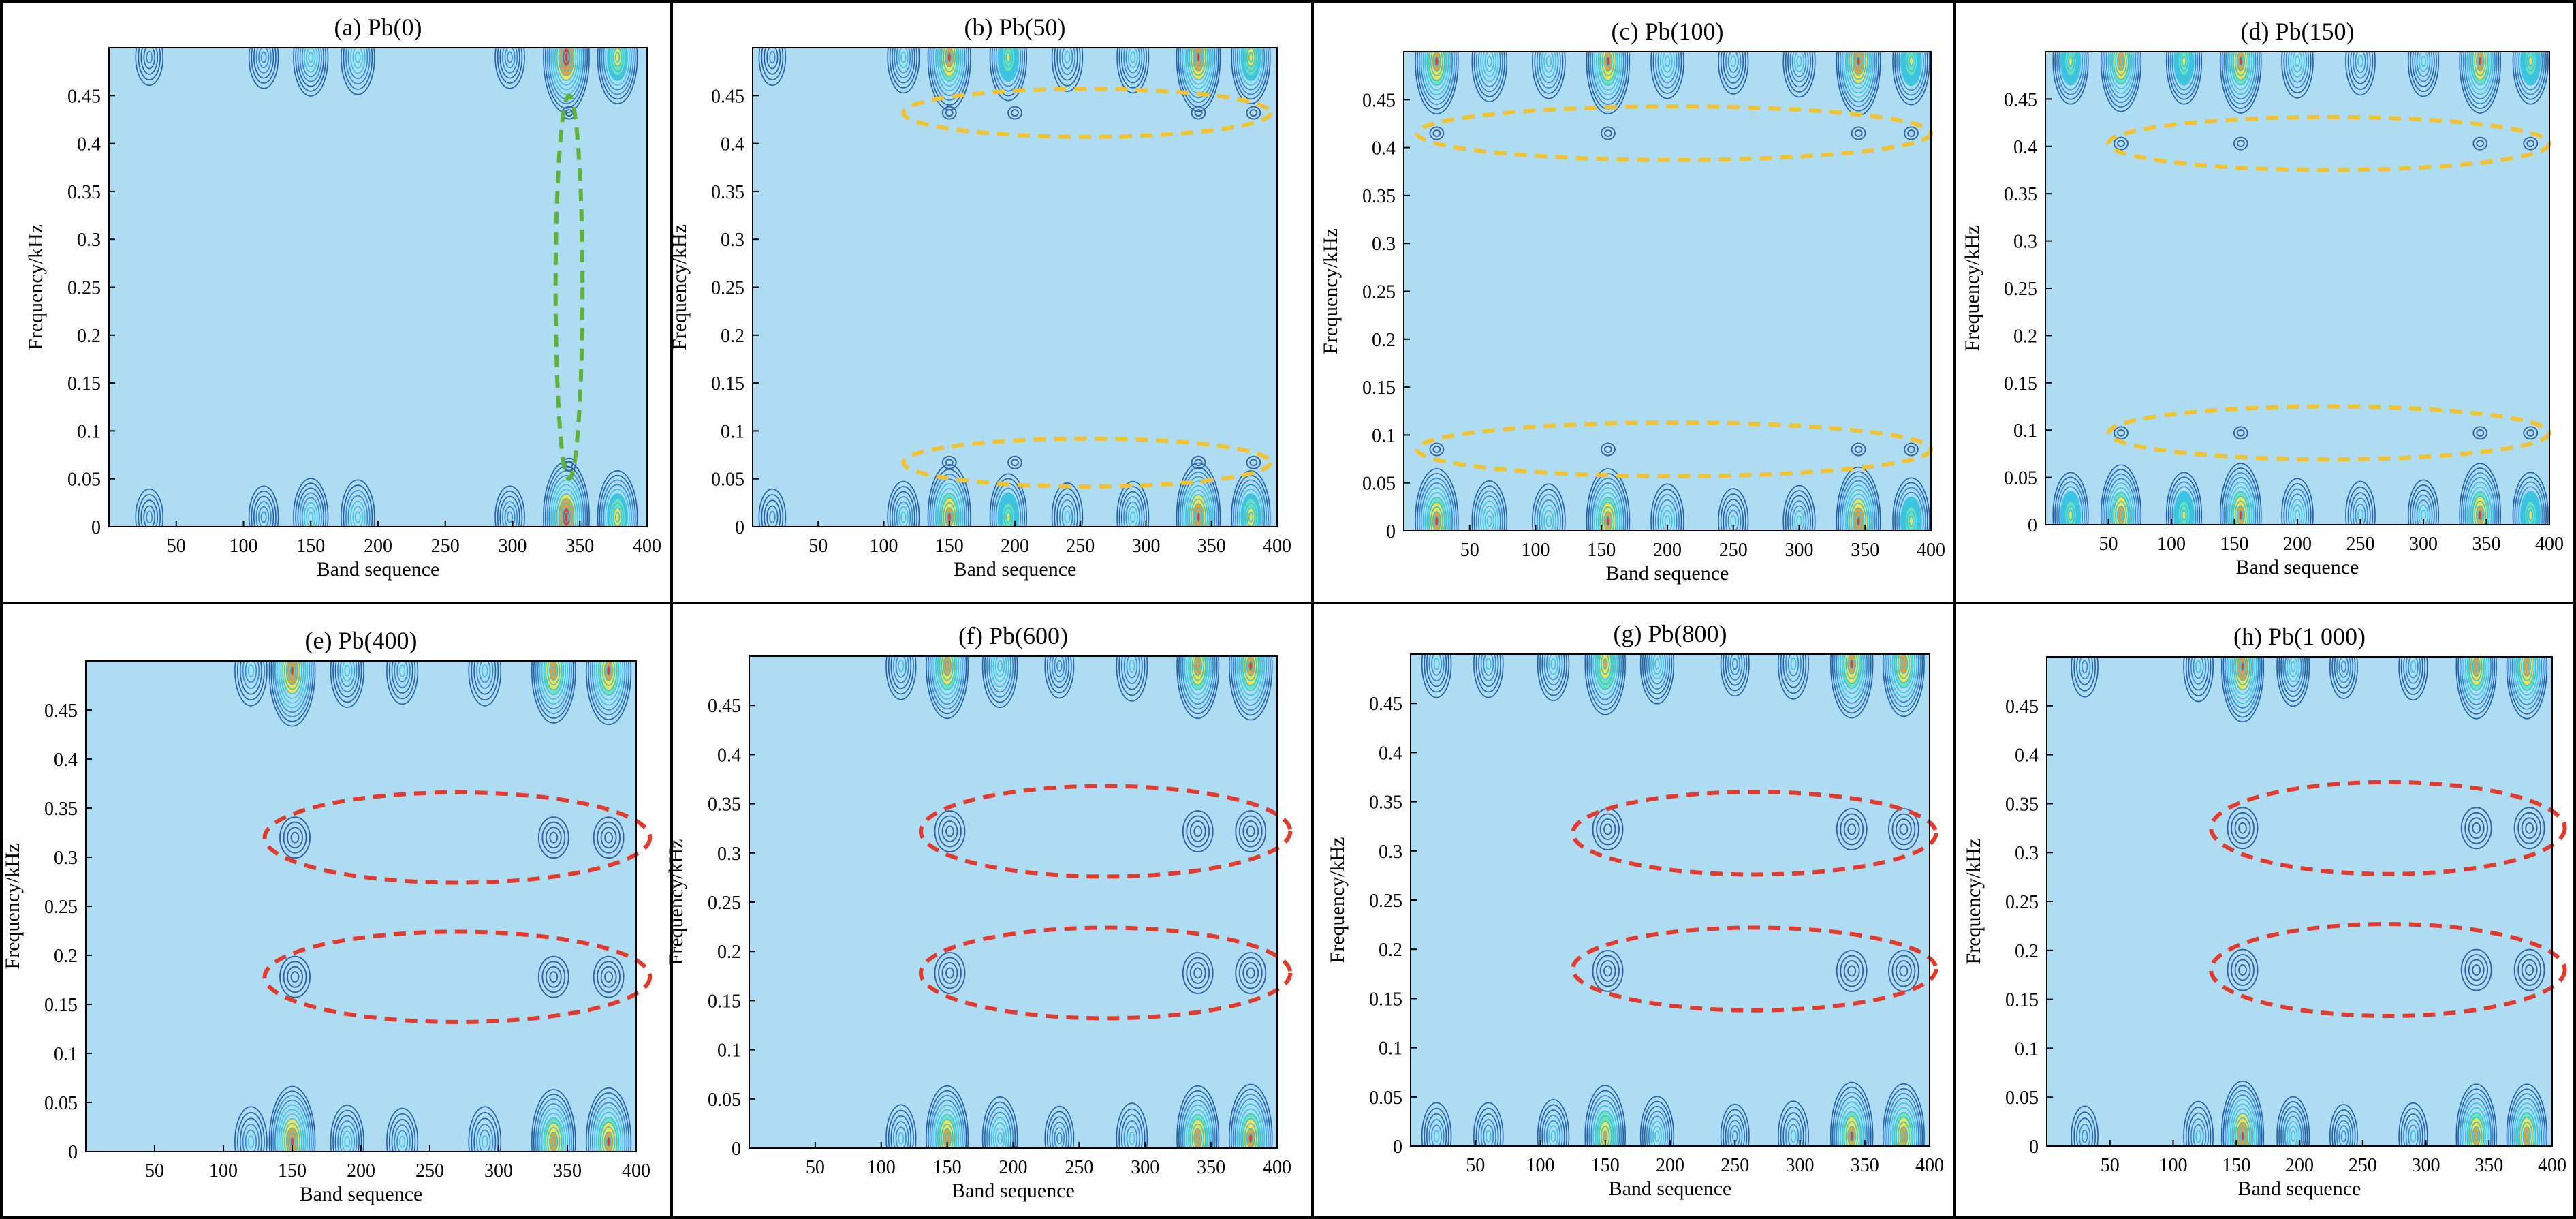 The width and height of the screenshot is (2576, 1219). I want to click on x-tick-label: 400, so click(647, 546).